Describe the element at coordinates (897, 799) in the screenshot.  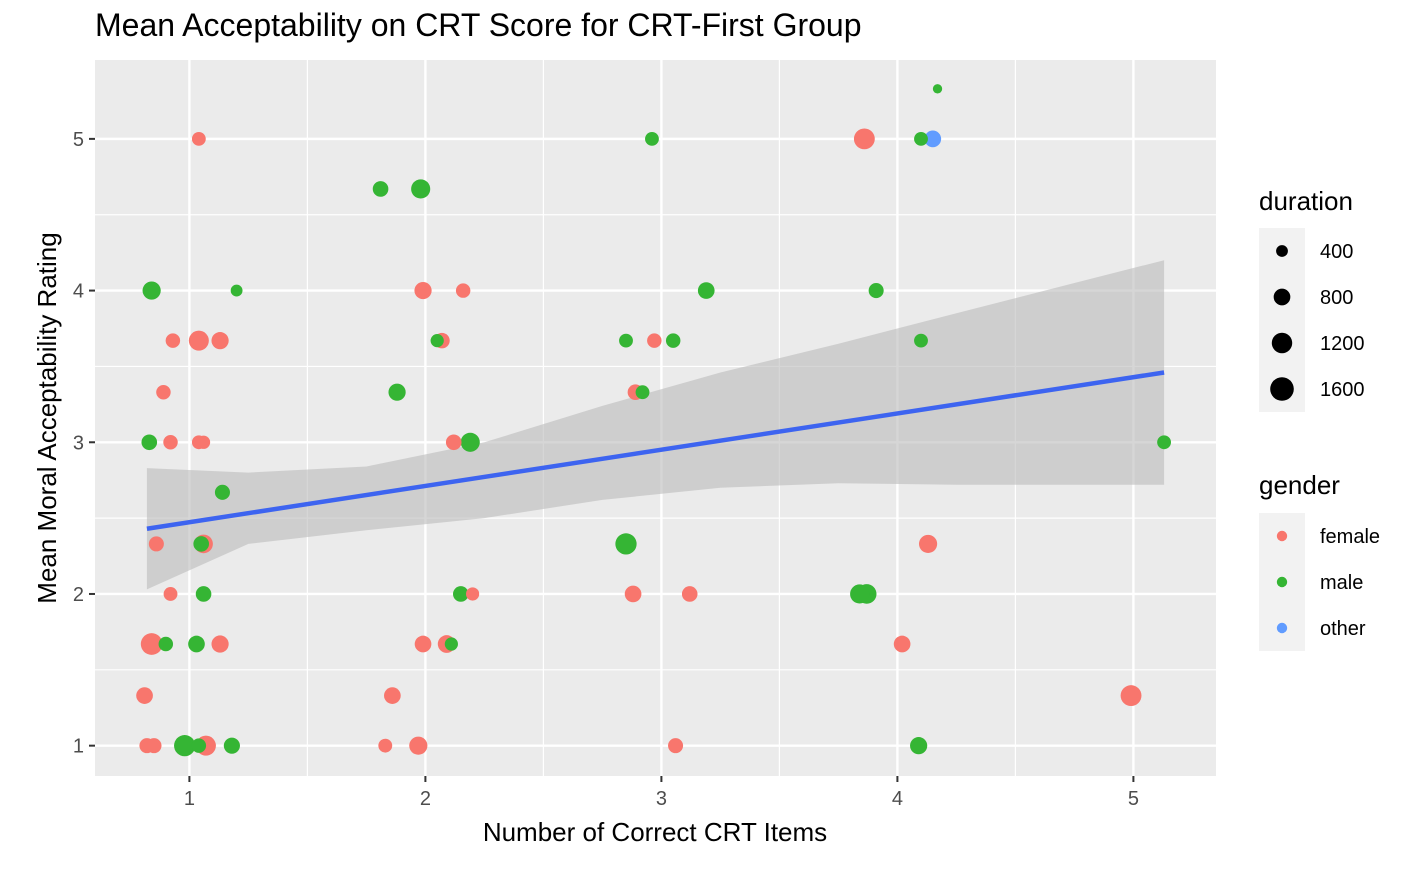
I see `x-tick-label: 4` at that location.